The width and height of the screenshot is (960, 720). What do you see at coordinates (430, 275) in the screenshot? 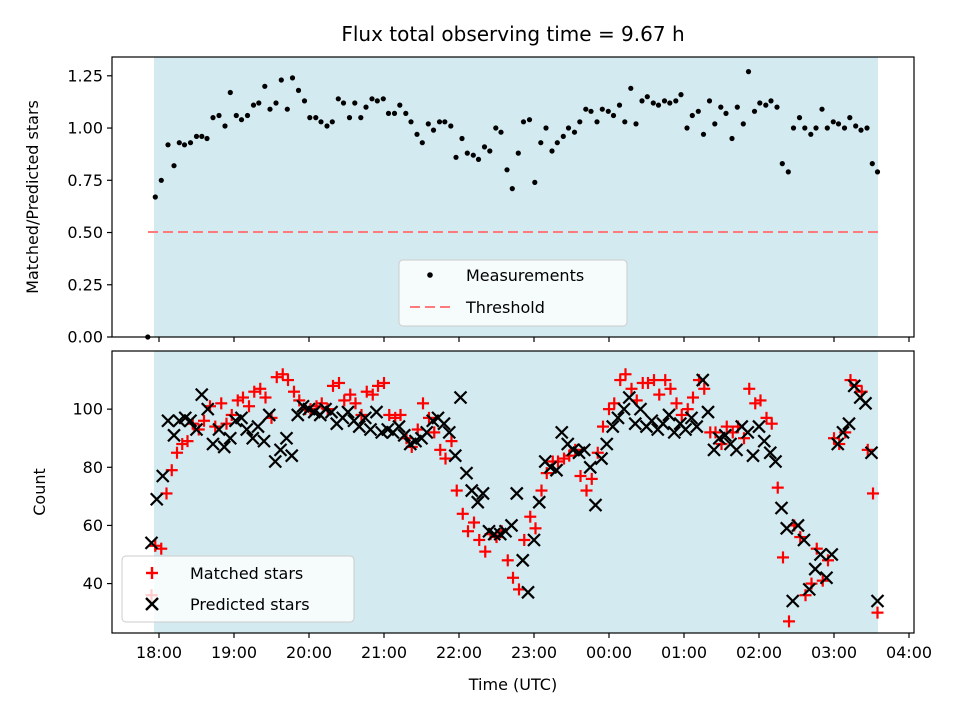
I see `legend-measurement-marker` at bounding box center [430, 275].